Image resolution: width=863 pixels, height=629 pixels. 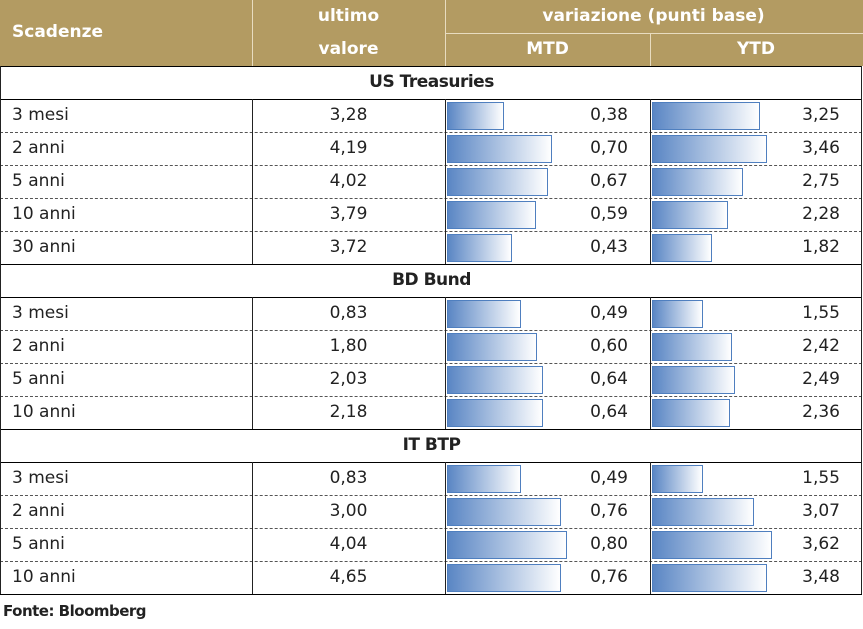 What do you see at coordinates (348, 16) in the screenshot?
I see `header-cell: ultimo` at bounding box center [348, 16].